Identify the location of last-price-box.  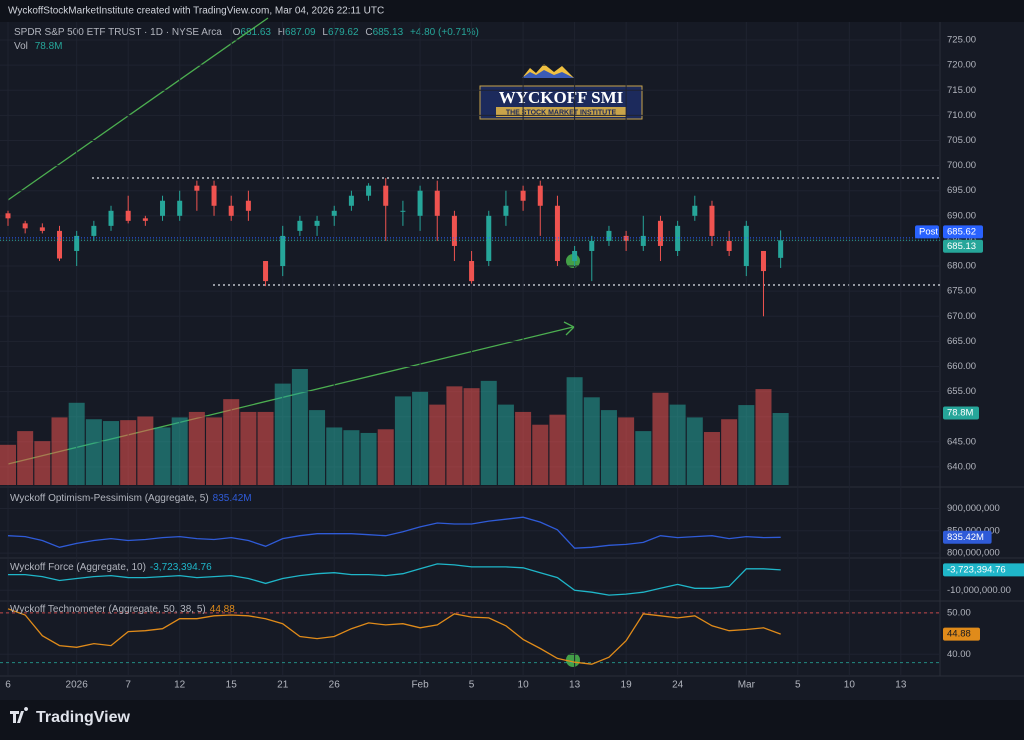
(963, 246).